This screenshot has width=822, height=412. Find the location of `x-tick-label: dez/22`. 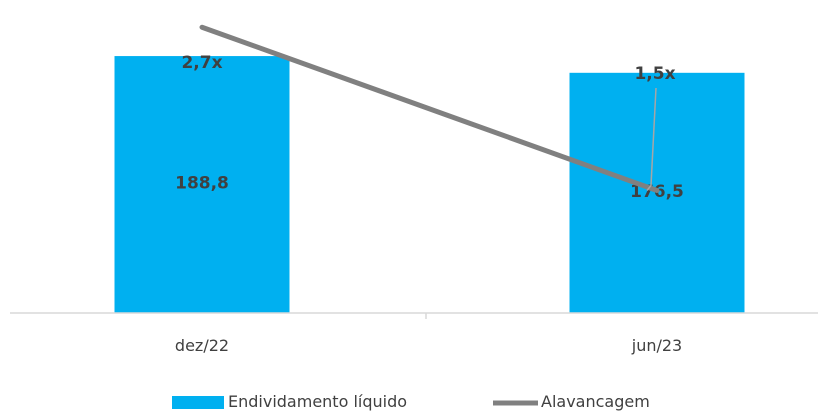

x-tick-label: dez/22 is located at coordinates (202, 345).